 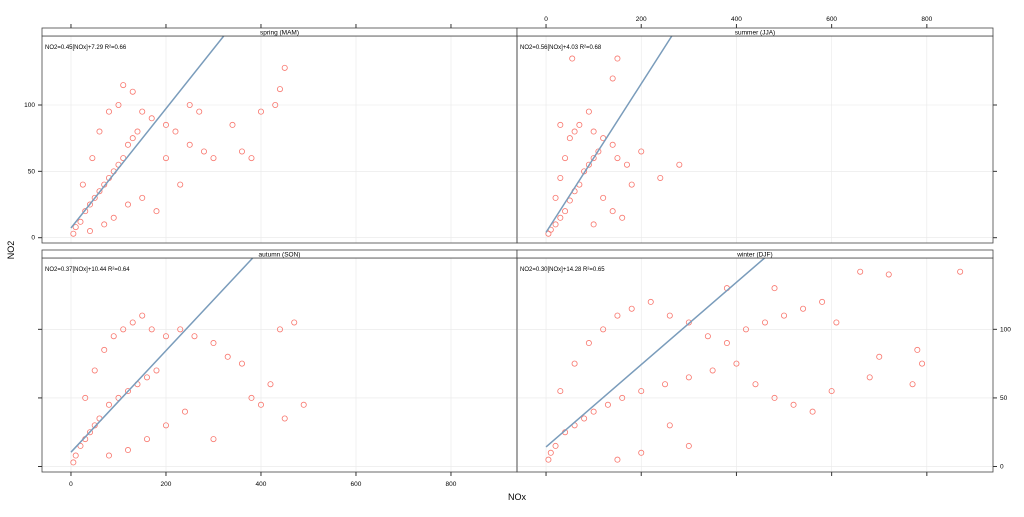 I want to click on y-tick-label: 100, so click(x=29, y=105).